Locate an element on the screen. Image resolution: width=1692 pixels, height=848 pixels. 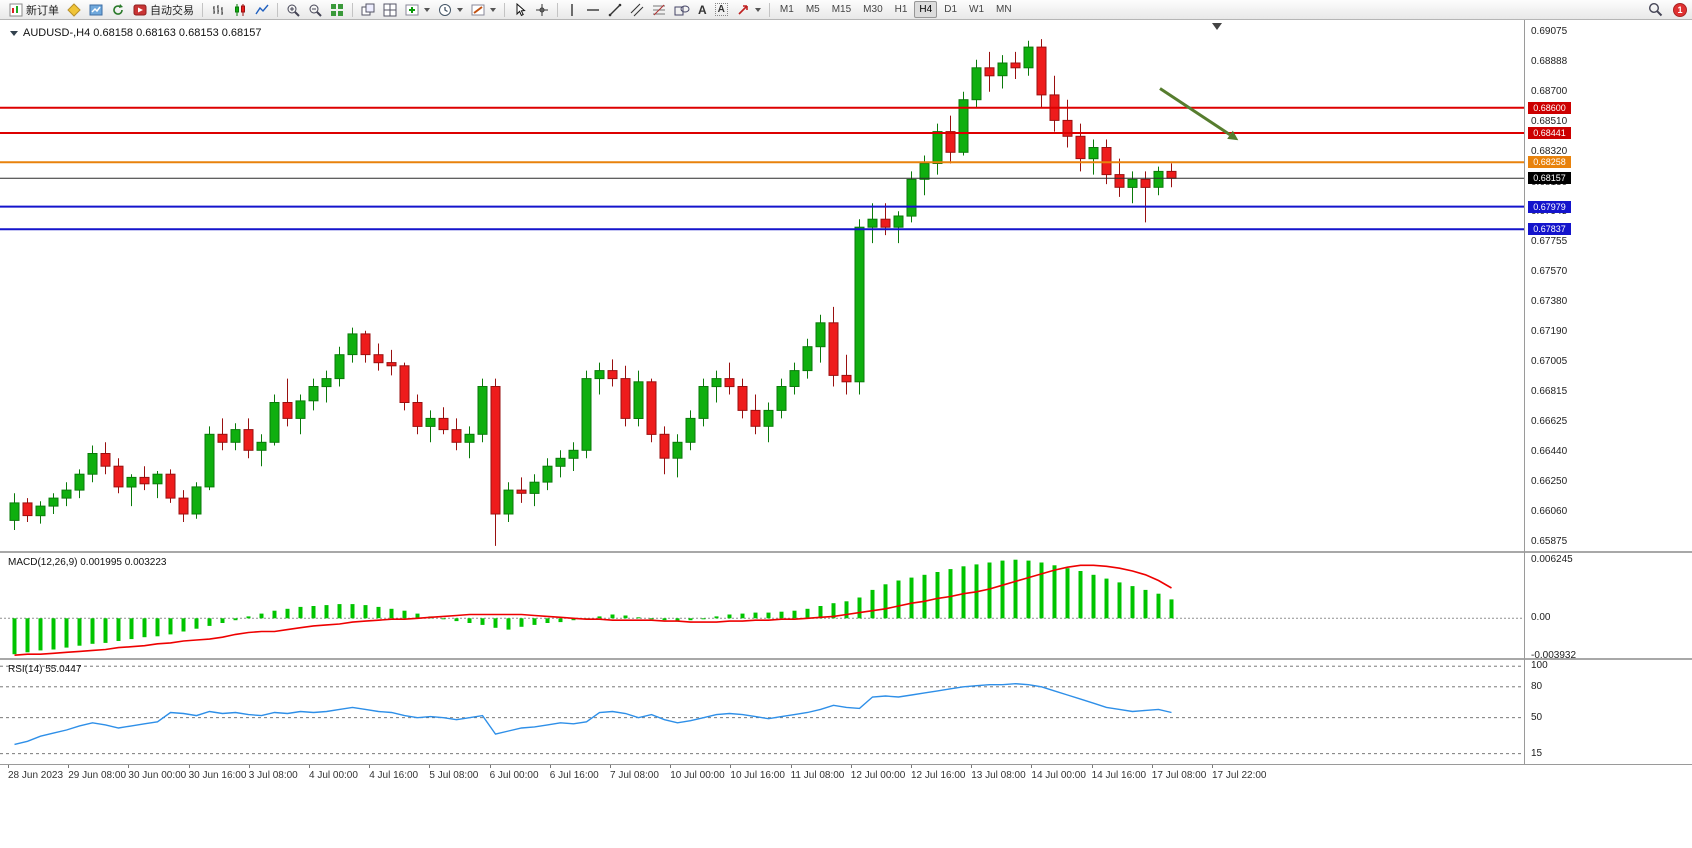
scale-divider is located at coordinates (1524, 392).